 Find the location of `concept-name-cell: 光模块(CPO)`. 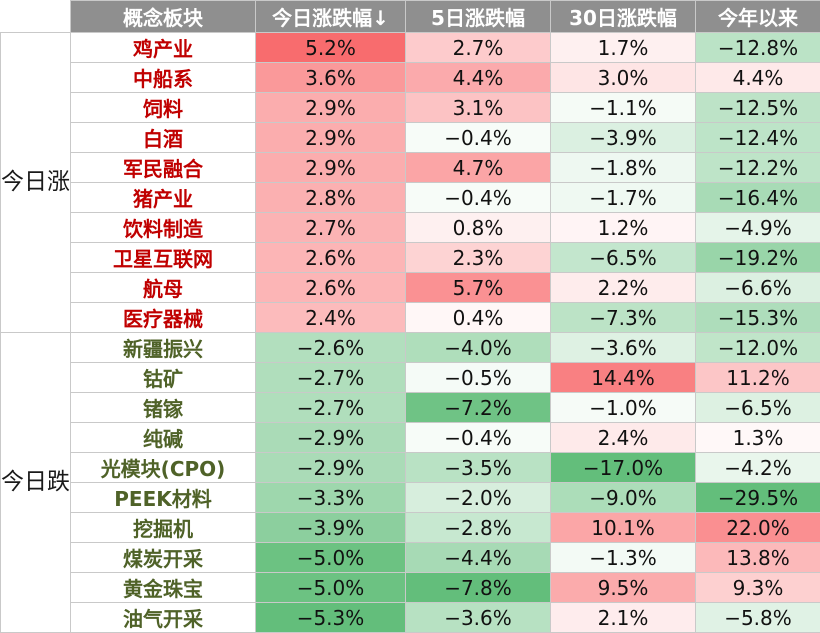

concept-name-cell: 光模块(CPO) is located at coordinates (163, 468).